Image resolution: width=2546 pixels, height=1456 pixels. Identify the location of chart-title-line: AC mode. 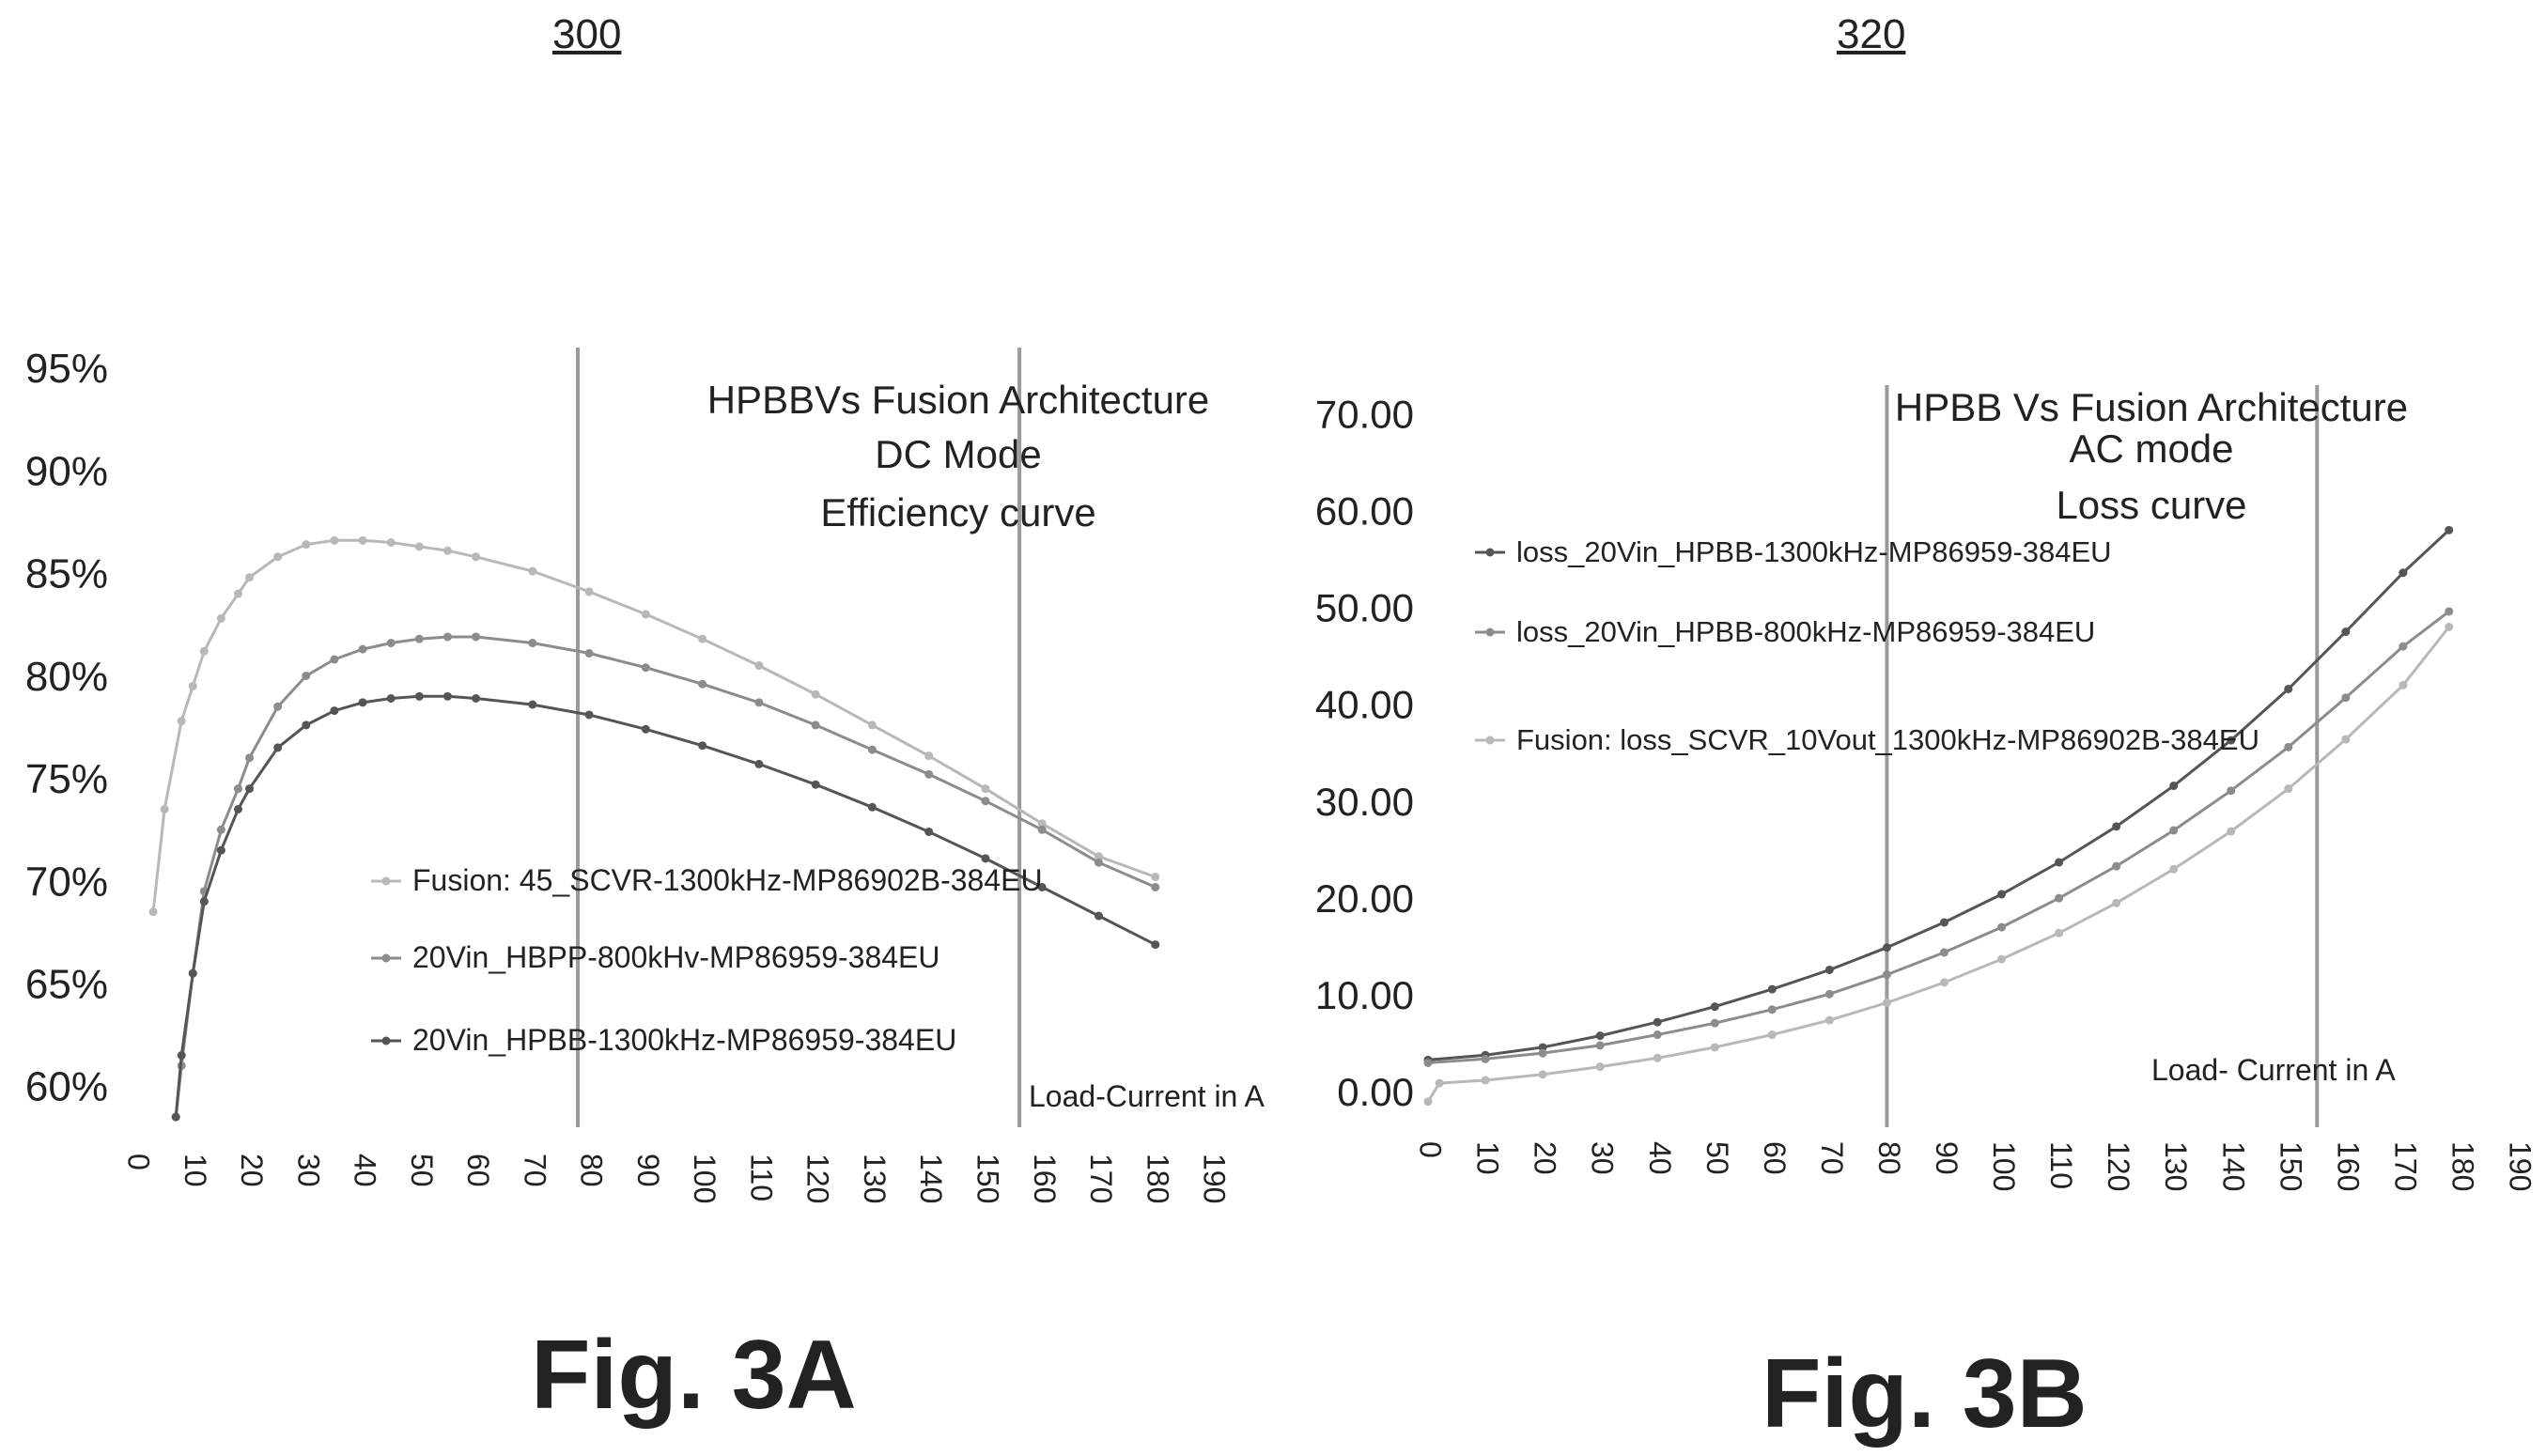
(2151, 448).